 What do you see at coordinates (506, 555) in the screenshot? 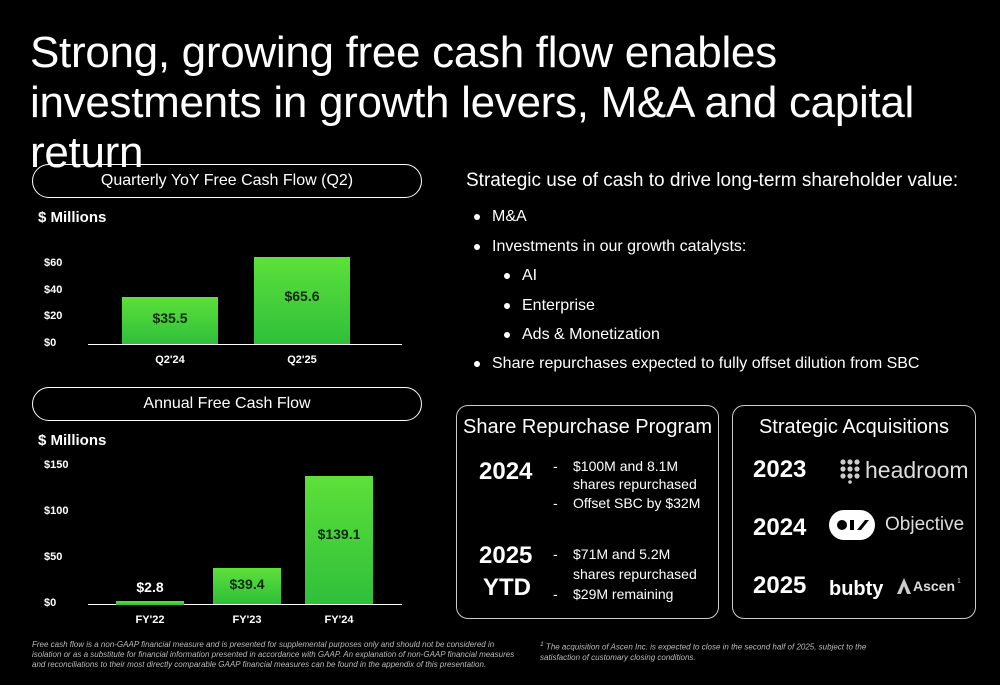
I see `repurchase-year-2025: 2025` at bounding box center [506, 555].